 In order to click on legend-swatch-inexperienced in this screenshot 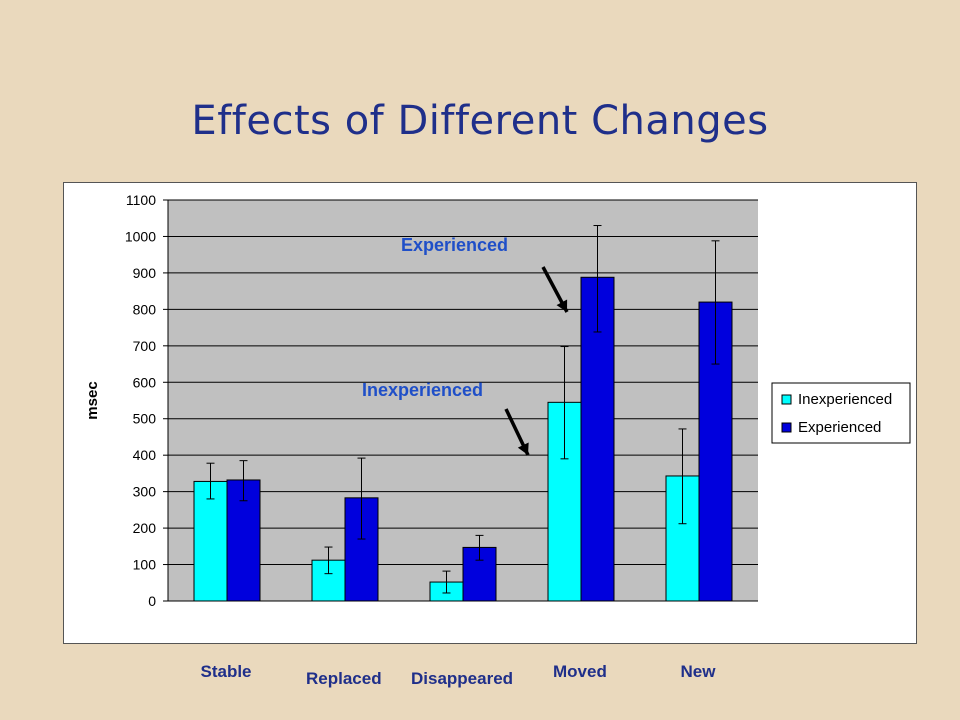, I will do `click(786, 399)`.